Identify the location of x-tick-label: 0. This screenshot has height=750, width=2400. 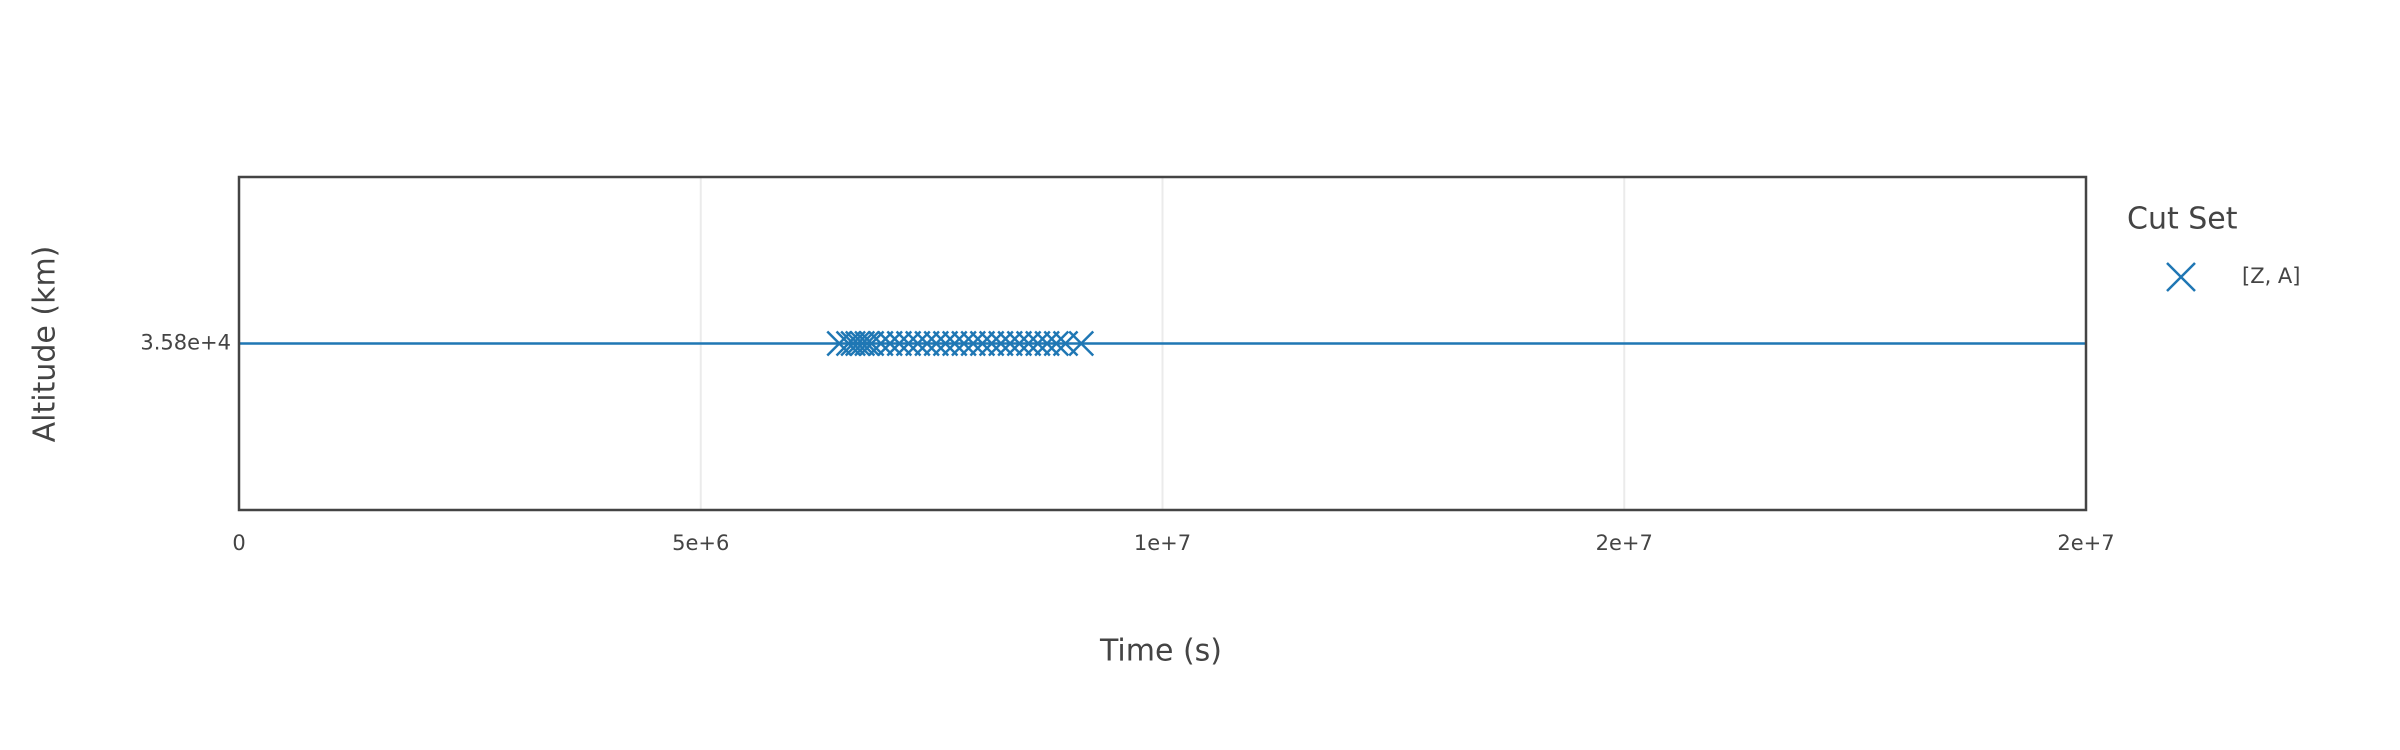
(238, 543).